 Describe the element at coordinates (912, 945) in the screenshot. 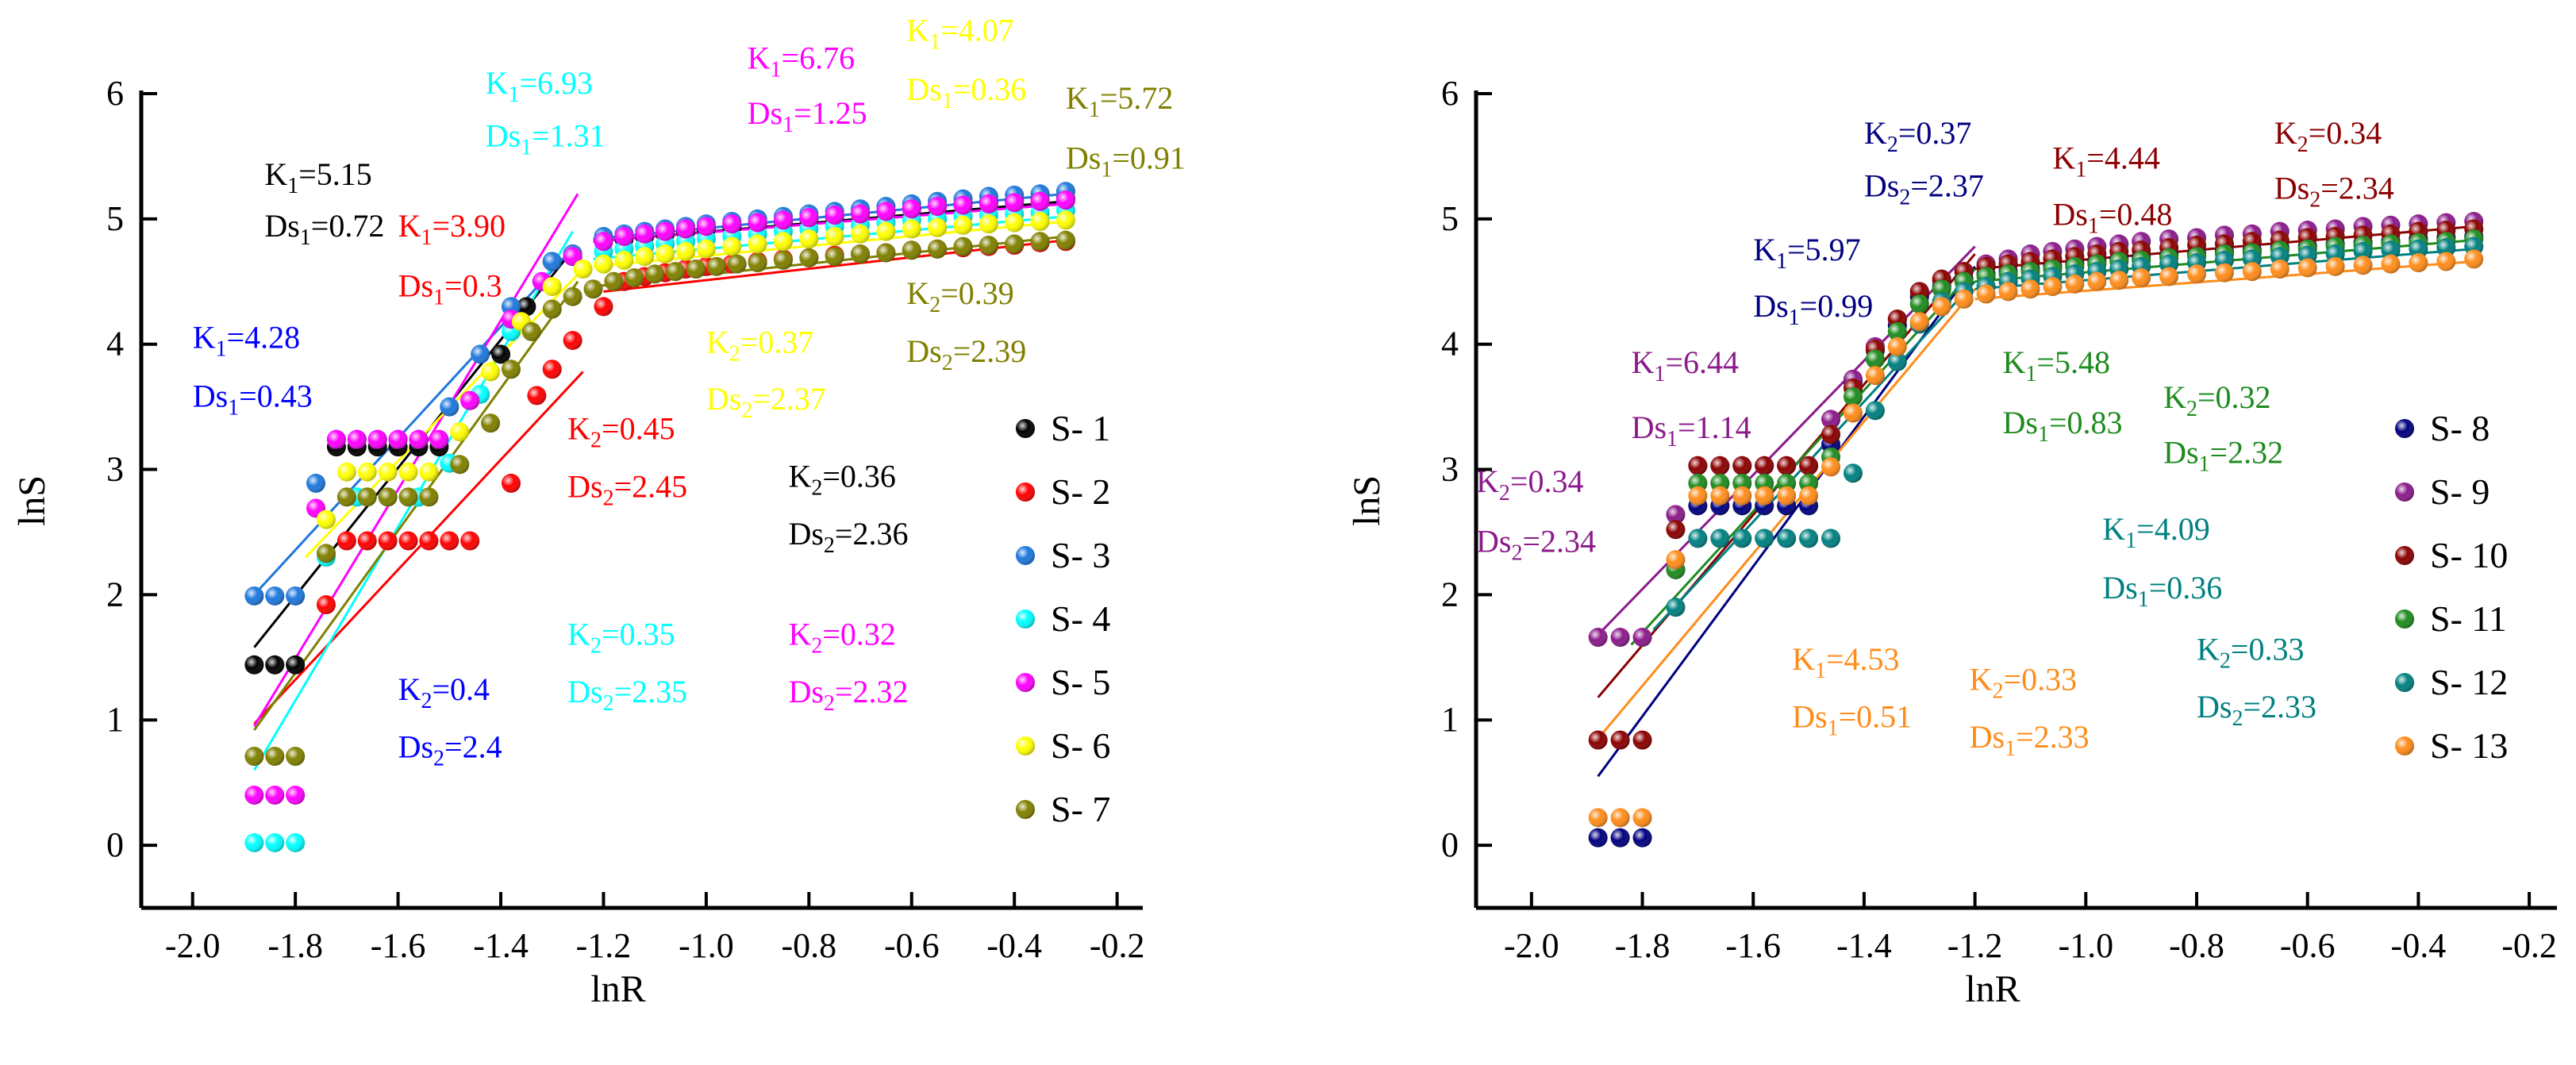

I see `x-tick-label: -0.6` at that location.